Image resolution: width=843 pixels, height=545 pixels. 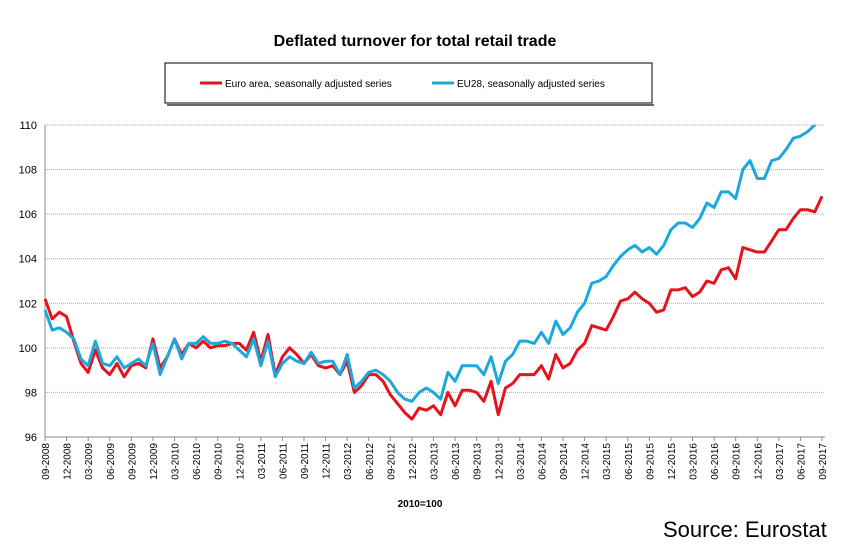 What do you see at coordinates (629, 461) in the screenshot?
I see `x-tick-label: 06-2015` at bounding box center [629, 461].